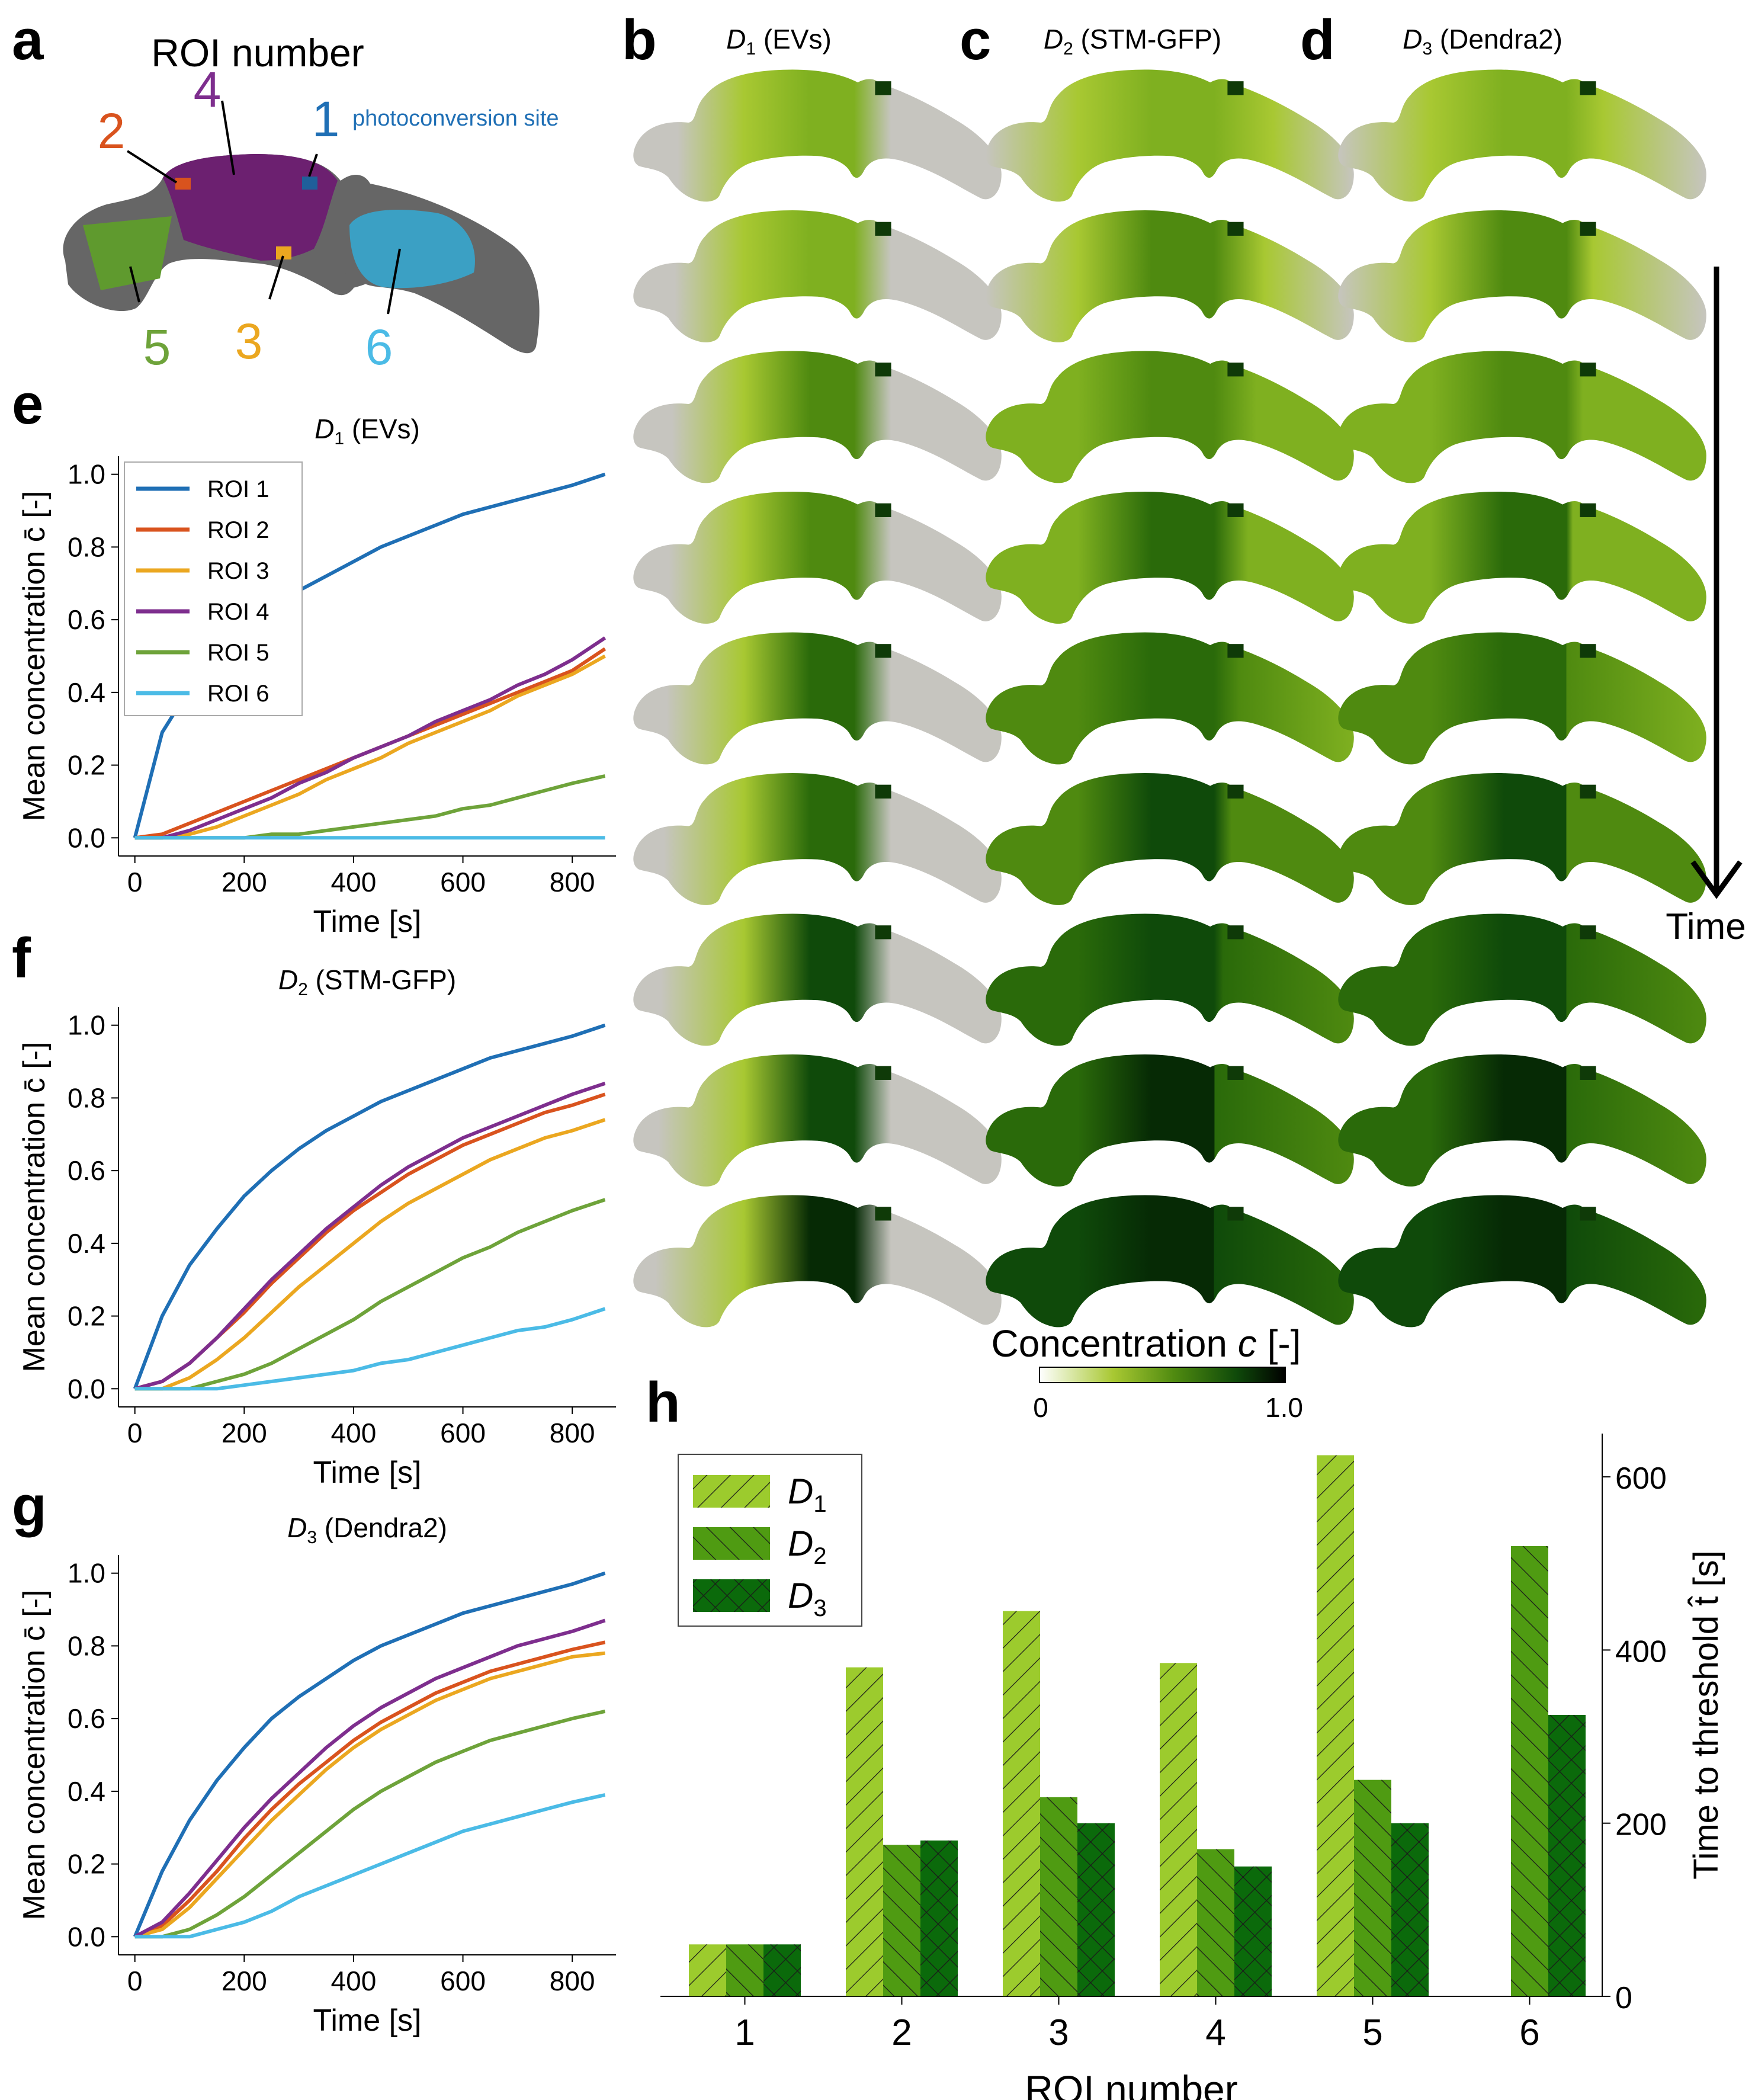 The height and width of the screenshot is (2100, 1755). Describe the element at coordinates (257, 53) in the screenshot. I see `roi-map-title: ROI number` at that location.